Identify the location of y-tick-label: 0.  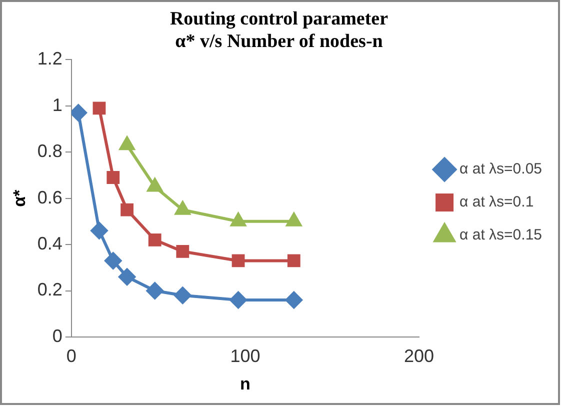
(57, 336).